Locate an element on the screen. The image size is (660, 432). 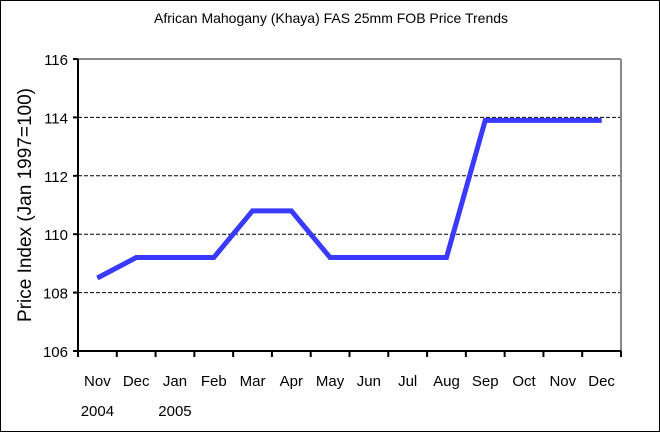
x-tick-label: Apr is located at coordinates (291, 381).